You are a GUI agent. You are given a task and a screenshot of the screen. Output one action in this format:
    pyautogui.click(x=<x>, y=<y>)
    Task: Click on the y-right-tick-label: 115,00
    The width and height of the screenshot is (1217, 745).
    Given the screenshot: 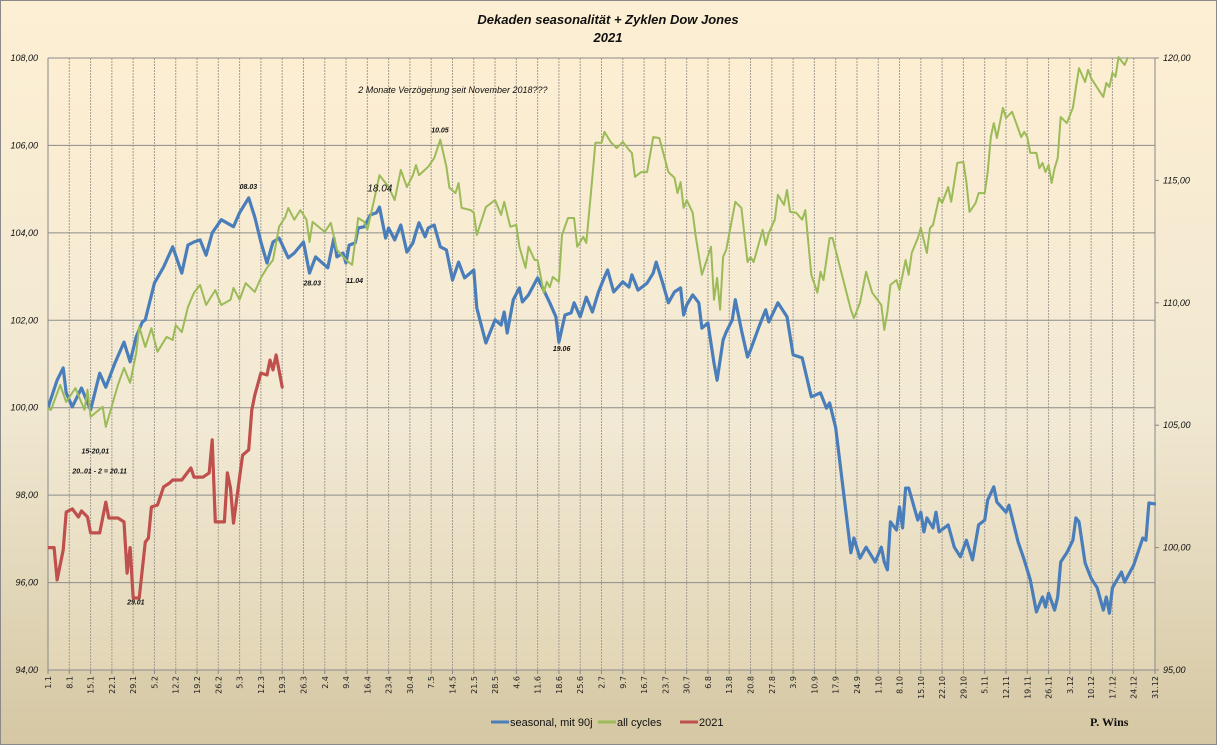 What is the action you would take?
    pyautogui.click(x=1176, y=180)
    